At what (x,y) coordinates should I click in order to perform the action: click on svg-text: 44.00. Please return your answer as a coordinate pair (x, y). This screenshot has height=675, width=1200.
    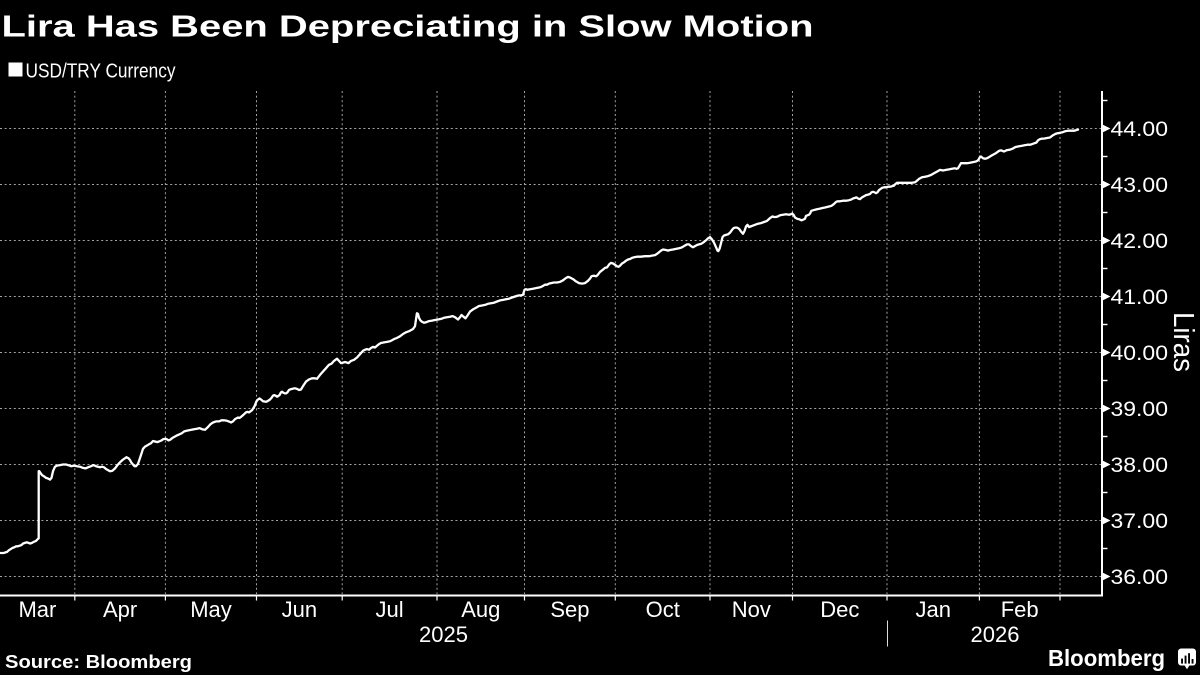
    Looking at the image, I should click on (1140, 129).